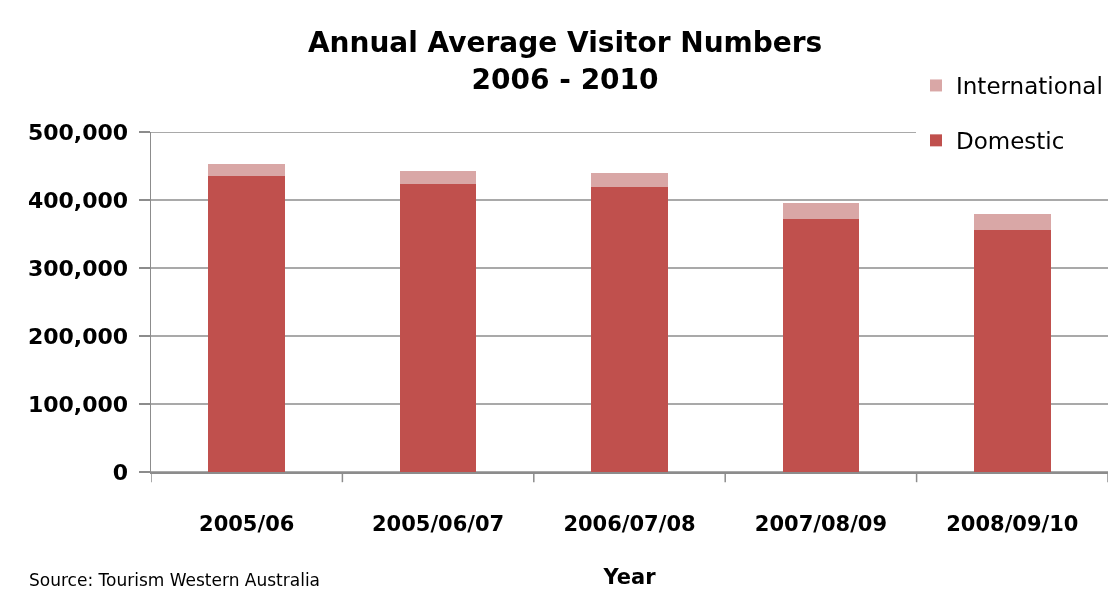  Describe the element at coordinates (78, 268) in the screenshot. I see `y-tick-label: 300,000` at that location.